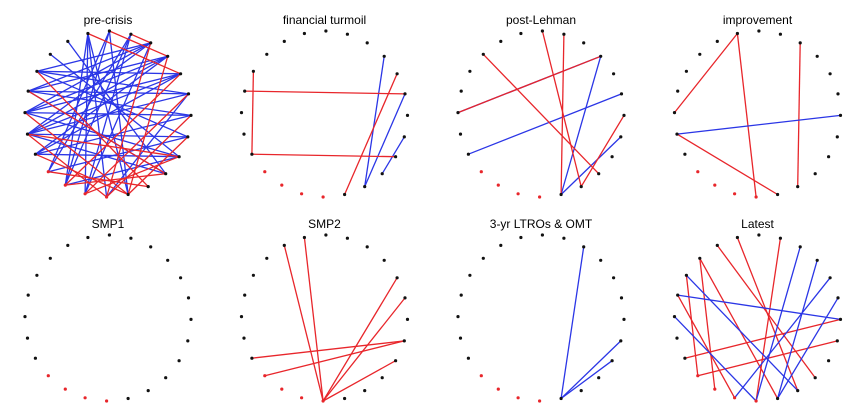 The width and height of the screenshot is (866, 409). I want to click on network-panel: SMP2, so click(324, 310).